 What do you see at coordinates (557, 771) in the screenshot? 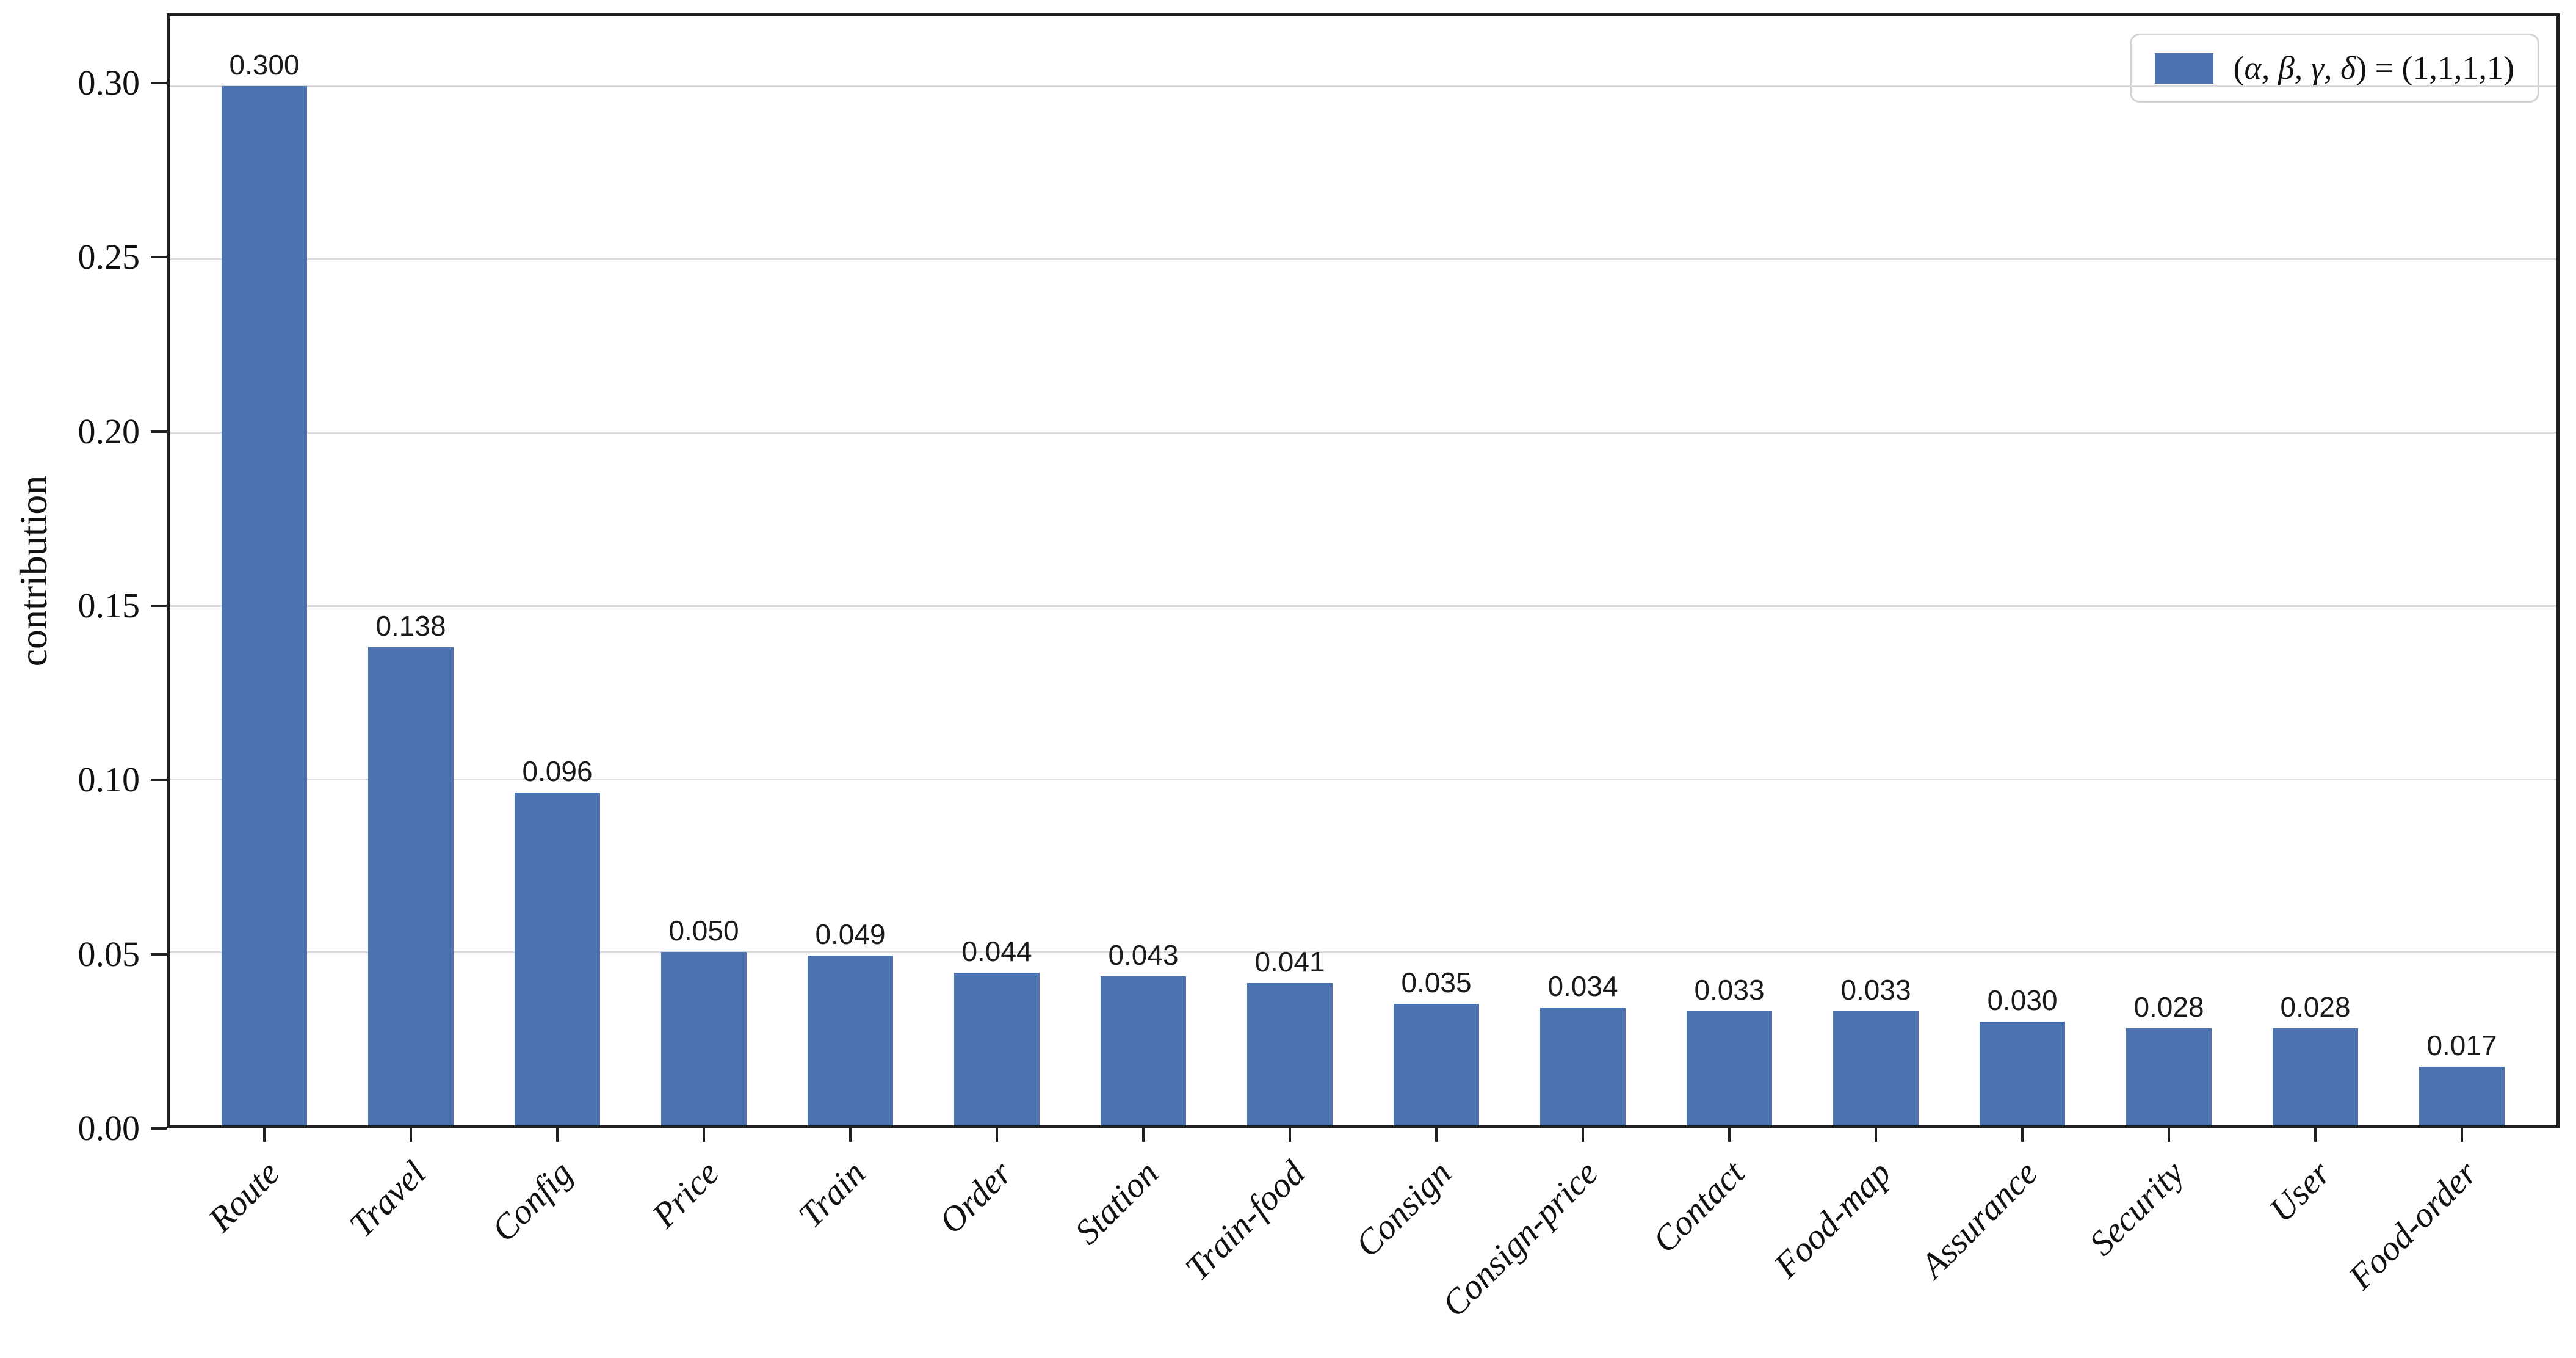
I see `bar-value-label: 0.096` at bounding box center [557, 771].